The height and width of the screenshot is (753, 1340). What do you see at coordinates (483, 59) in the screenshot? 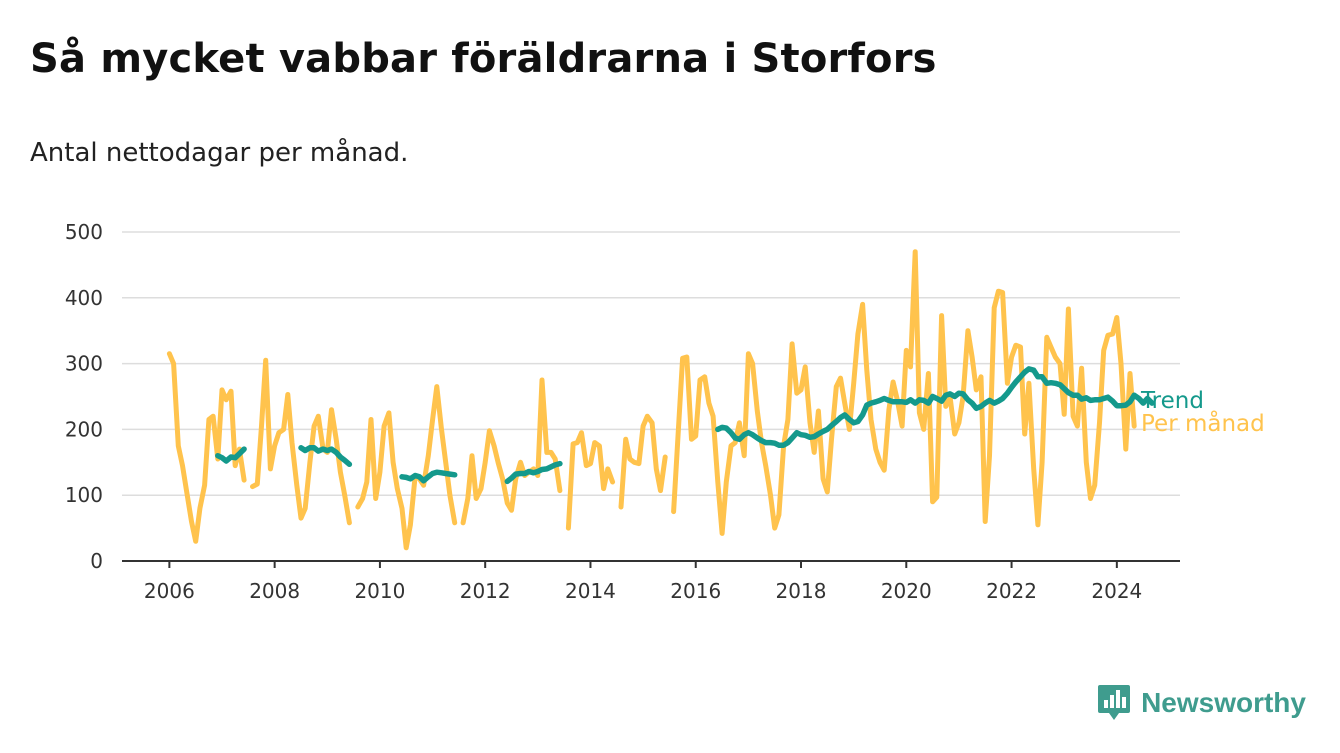
I see `chart-title: Så mycket vabbar föräldrarna i Storfors` at bounding box center [483, 59].